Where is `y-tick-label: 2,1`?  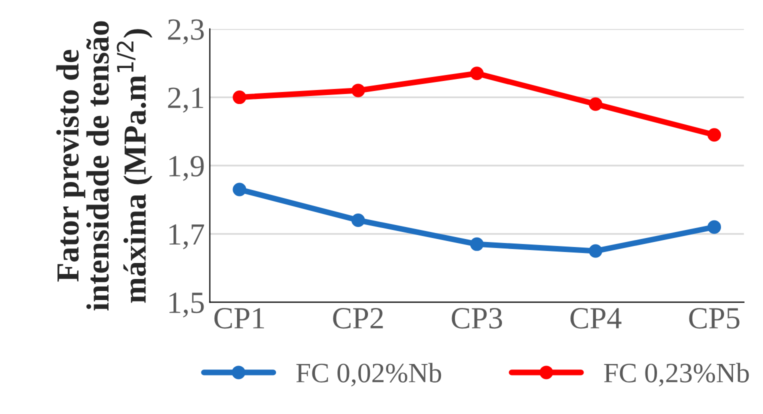
y-tick-label: 2,1 is located at coordinates (186, 100).